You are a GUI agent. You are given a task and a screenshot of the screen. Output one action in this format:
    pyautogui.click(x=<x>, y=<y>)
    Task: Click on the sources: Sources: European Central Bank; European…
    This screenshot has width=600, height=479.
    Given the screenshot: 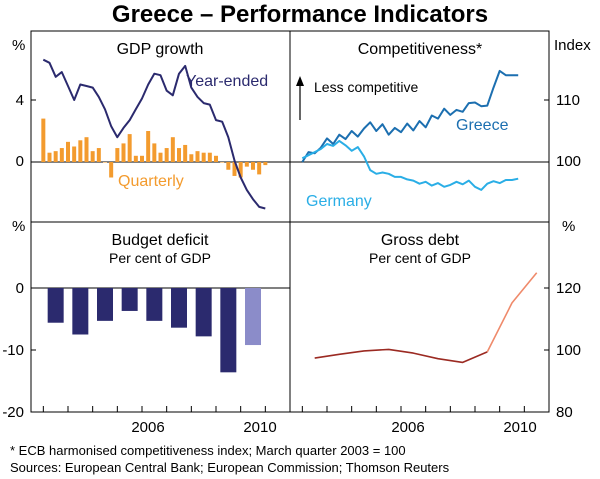 What is the action you would take?
    pyautogui.click(x=230, y=467)
    